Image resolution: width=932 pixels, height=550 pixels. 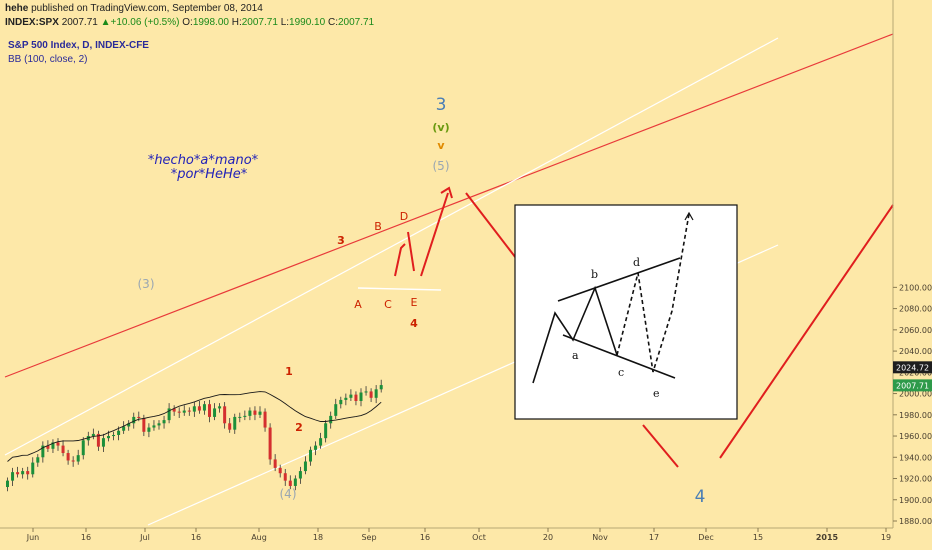 I want to click on price-tick-label: 2080.00, so click(x=915, y=309).